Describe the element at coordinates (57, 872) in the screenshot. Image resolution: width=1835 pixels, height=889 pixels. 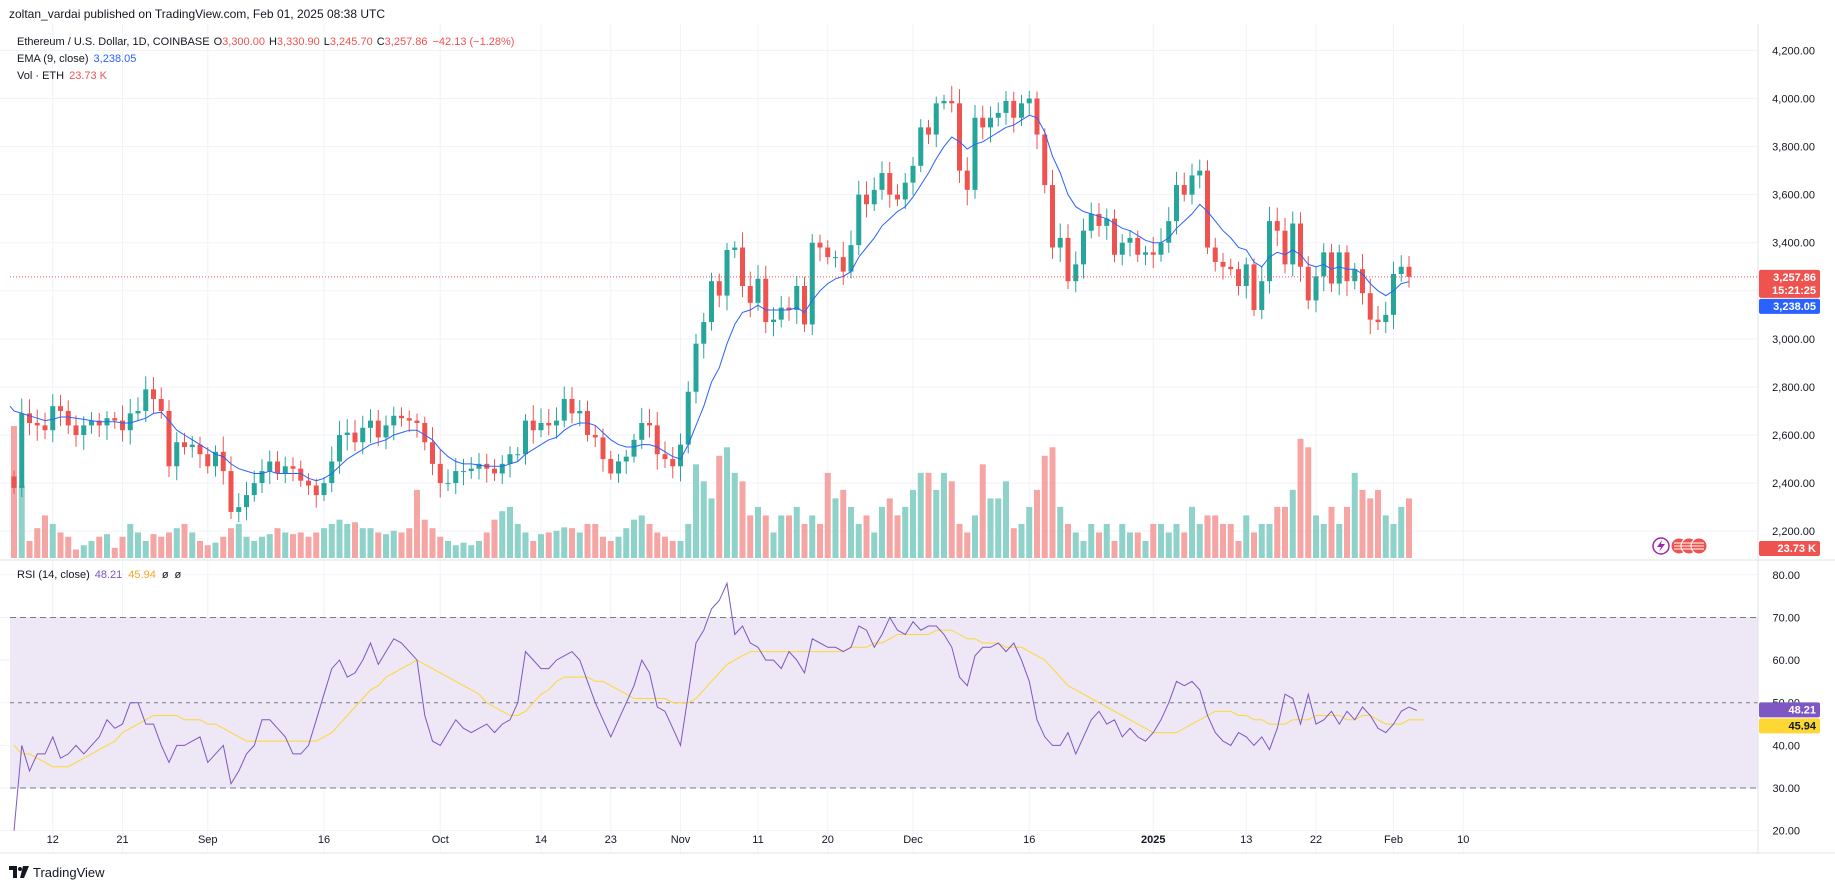
I see `tradingview-logo: TradingView` at that location.